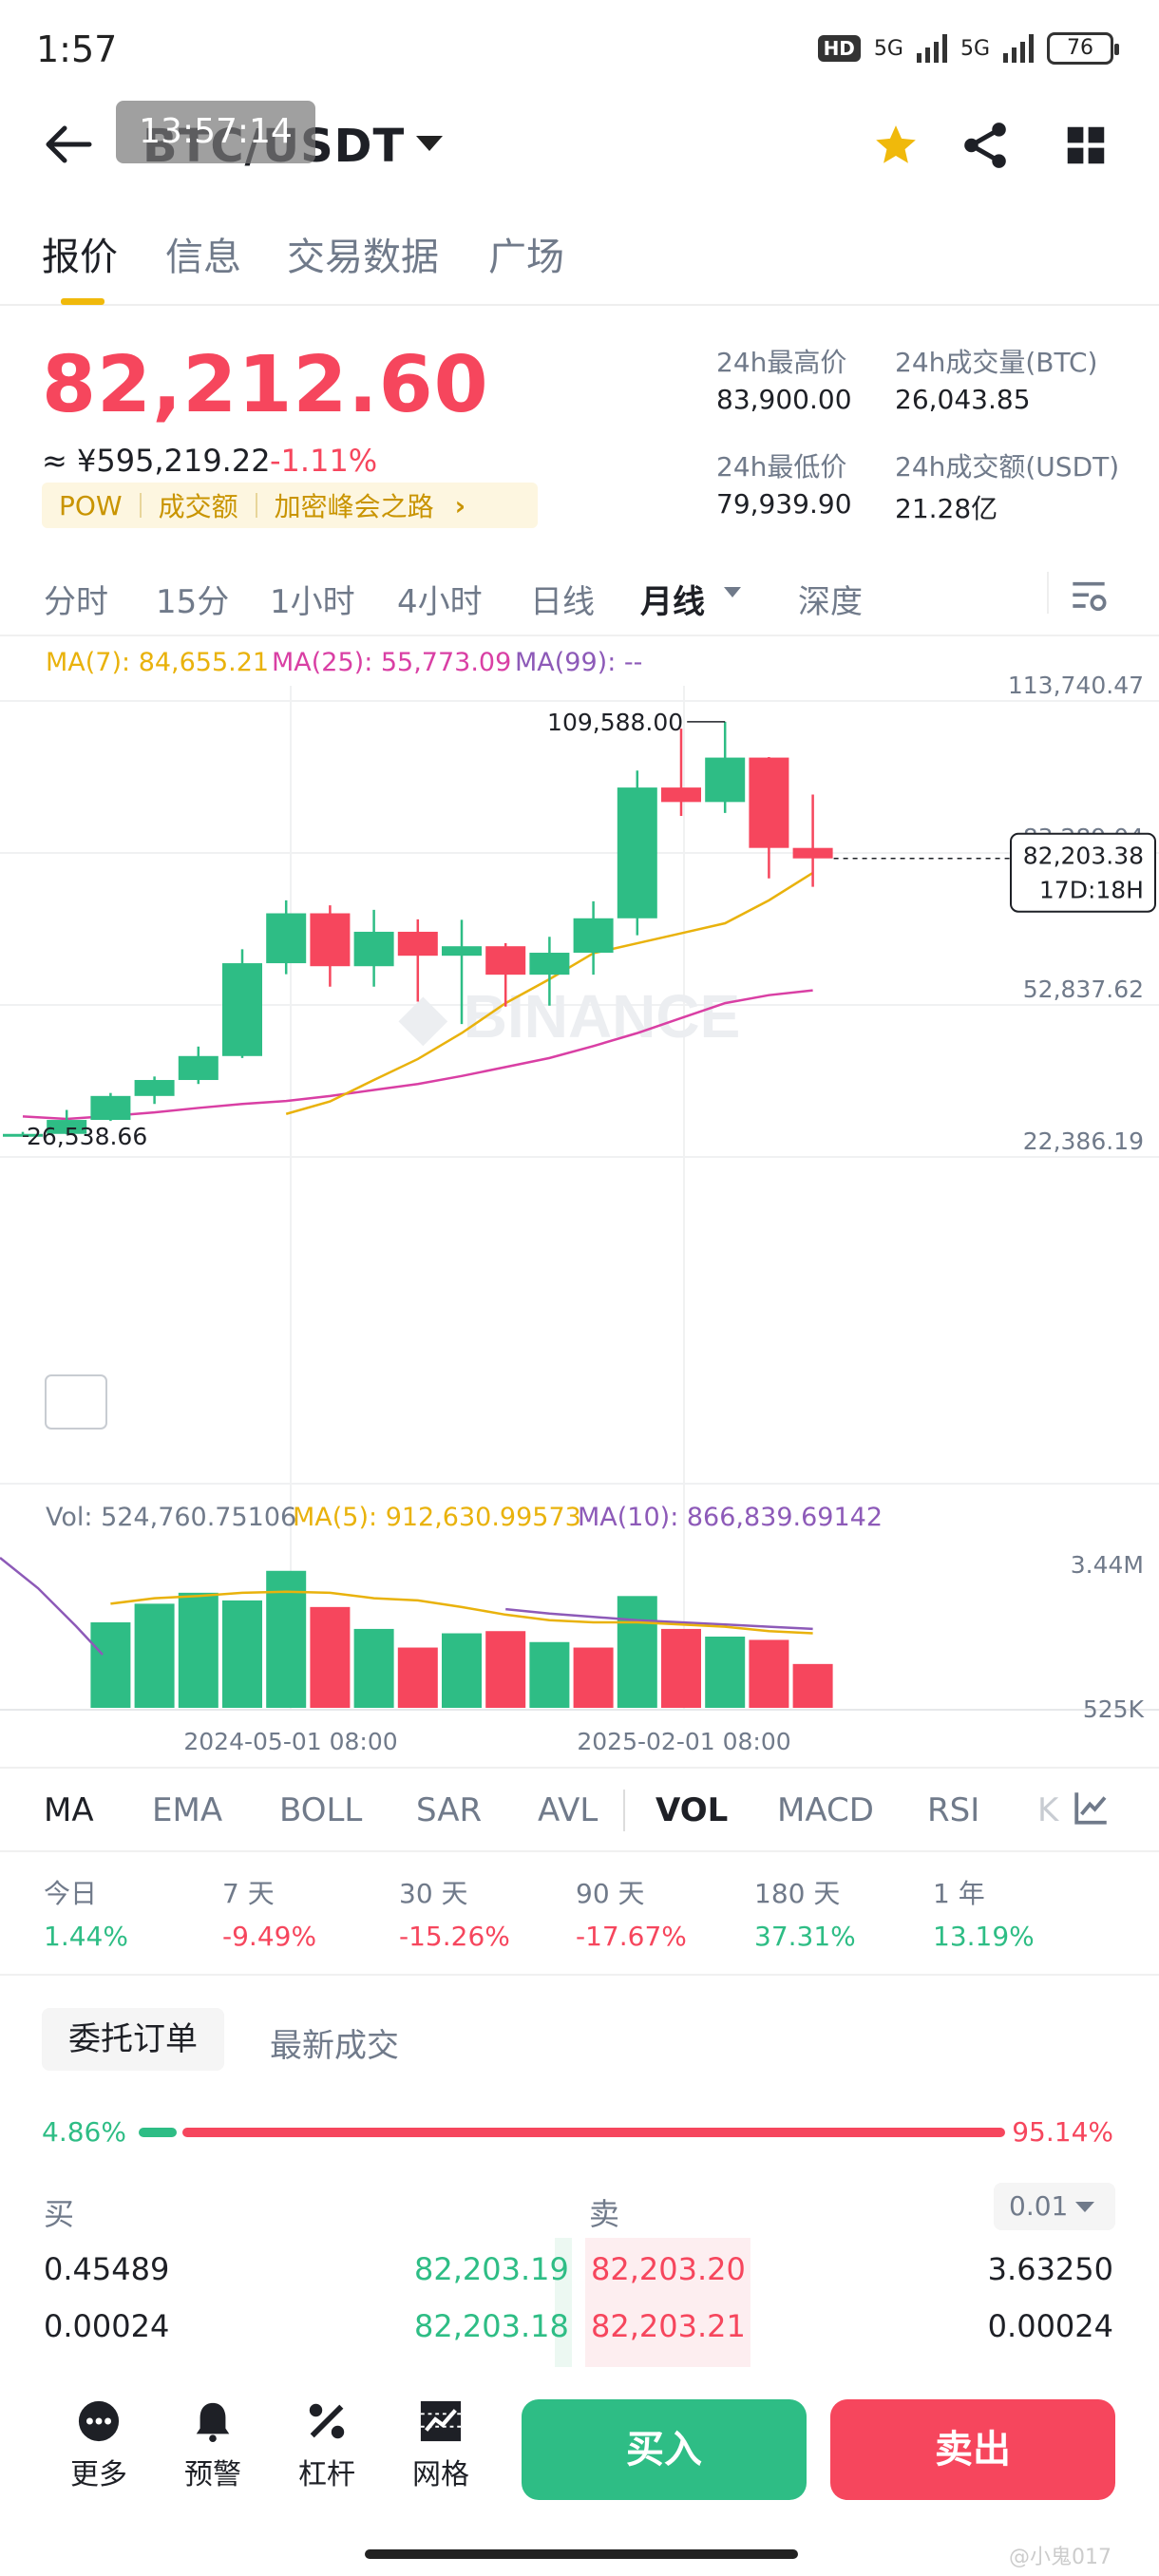 This screenshot has height=2576, width=1159. I want to click on bid-depth-bar, so click(563, 2302).